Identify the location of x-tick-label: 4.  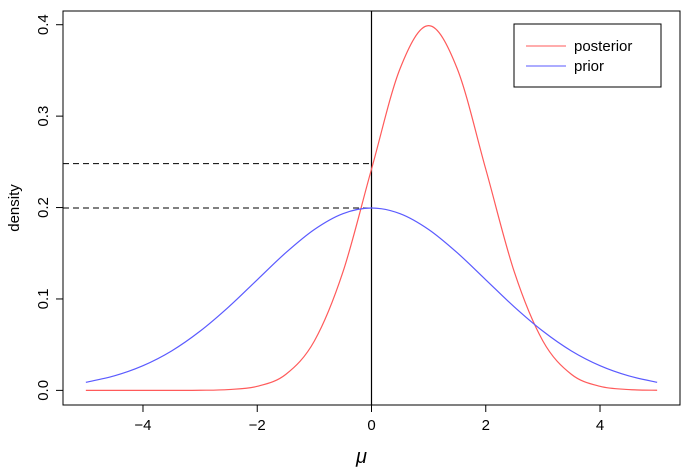
(600, 425).